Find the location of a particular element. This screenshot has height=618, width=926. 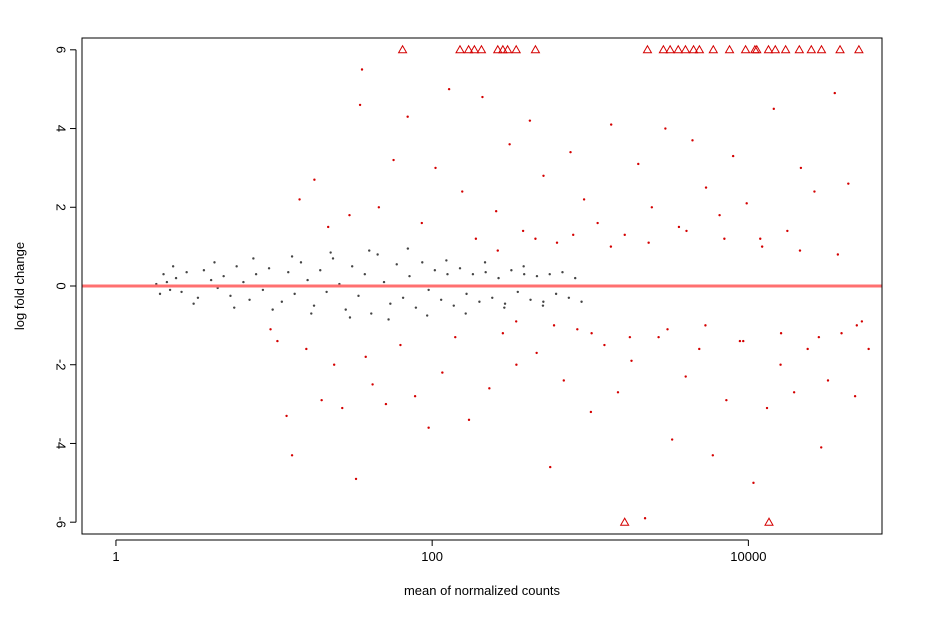

y-axis-title: log fold change is located at coordinates (19, 286).